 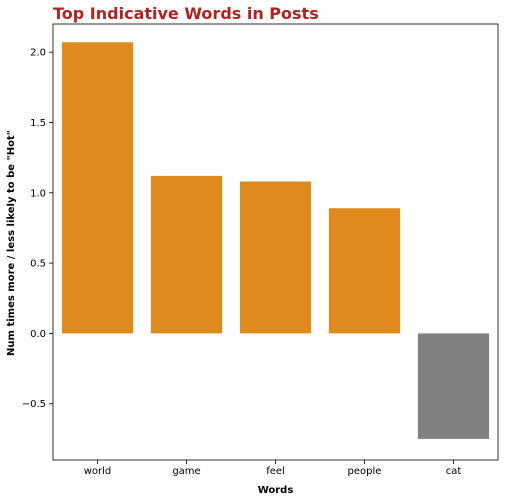 I want to click on x-axis: world game feel people cat, so click(x=273, y=468).